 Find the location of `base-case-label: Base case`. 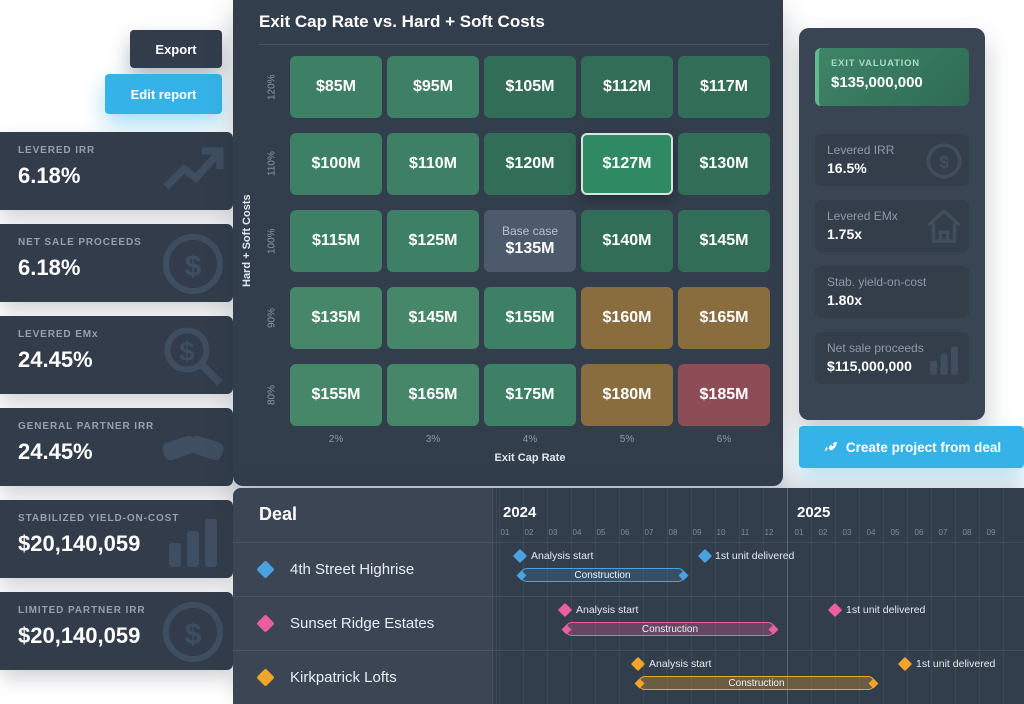

base-case-label: Base case is located at coordinates (530, 231).